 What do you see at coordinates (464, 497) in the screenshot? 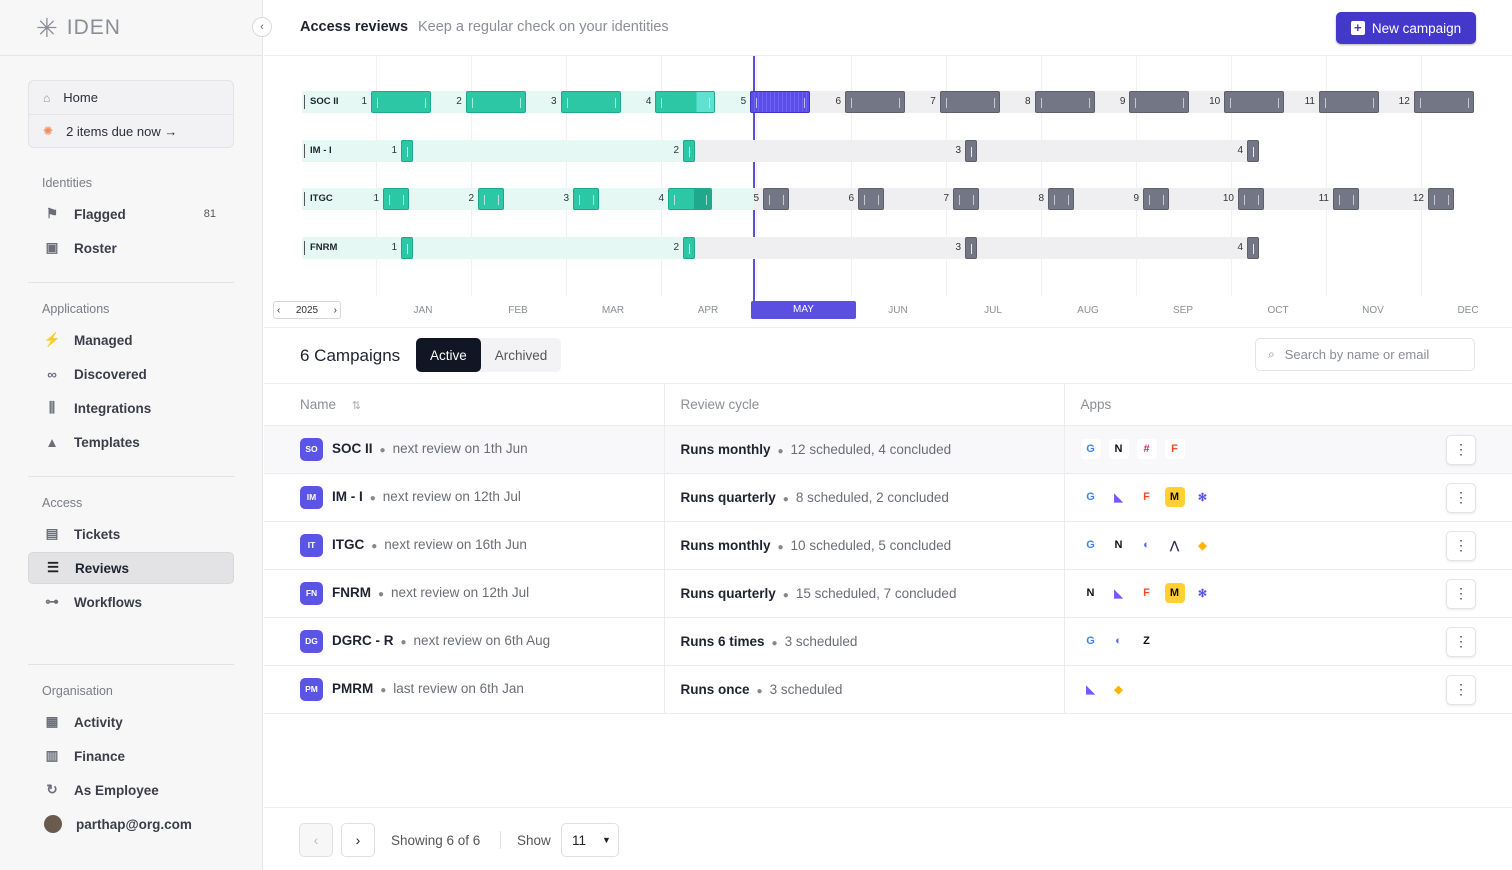
I see `campaign-name-cell: IM IM - I ● next review on 12th Jul` at bounding box center [464, 497].